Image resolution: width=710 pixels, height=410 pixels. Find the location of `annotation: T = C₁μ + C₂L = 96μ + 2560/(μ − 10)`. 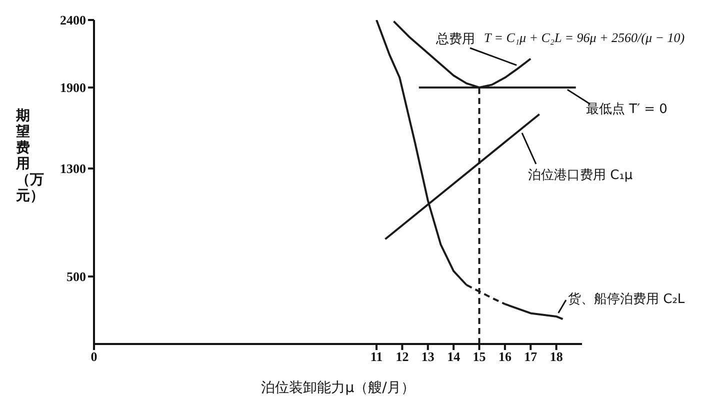

annotation: T = C₁μ + C₂L = 96μ + 2560/(μ − 10) is located at coordinates (584, 38).